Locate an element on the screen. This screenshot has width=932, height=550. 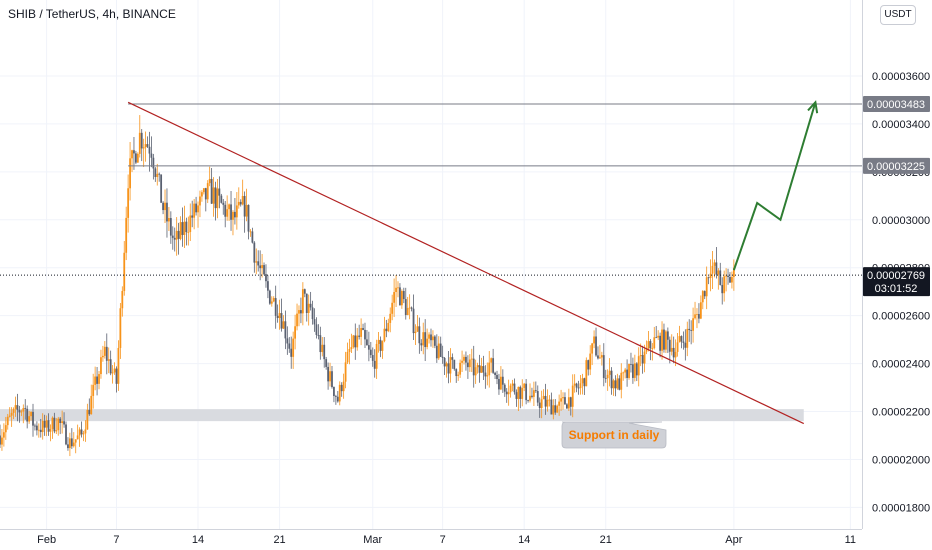
y-tick-label: 0.00003000 is located at coordinates (901, 221).